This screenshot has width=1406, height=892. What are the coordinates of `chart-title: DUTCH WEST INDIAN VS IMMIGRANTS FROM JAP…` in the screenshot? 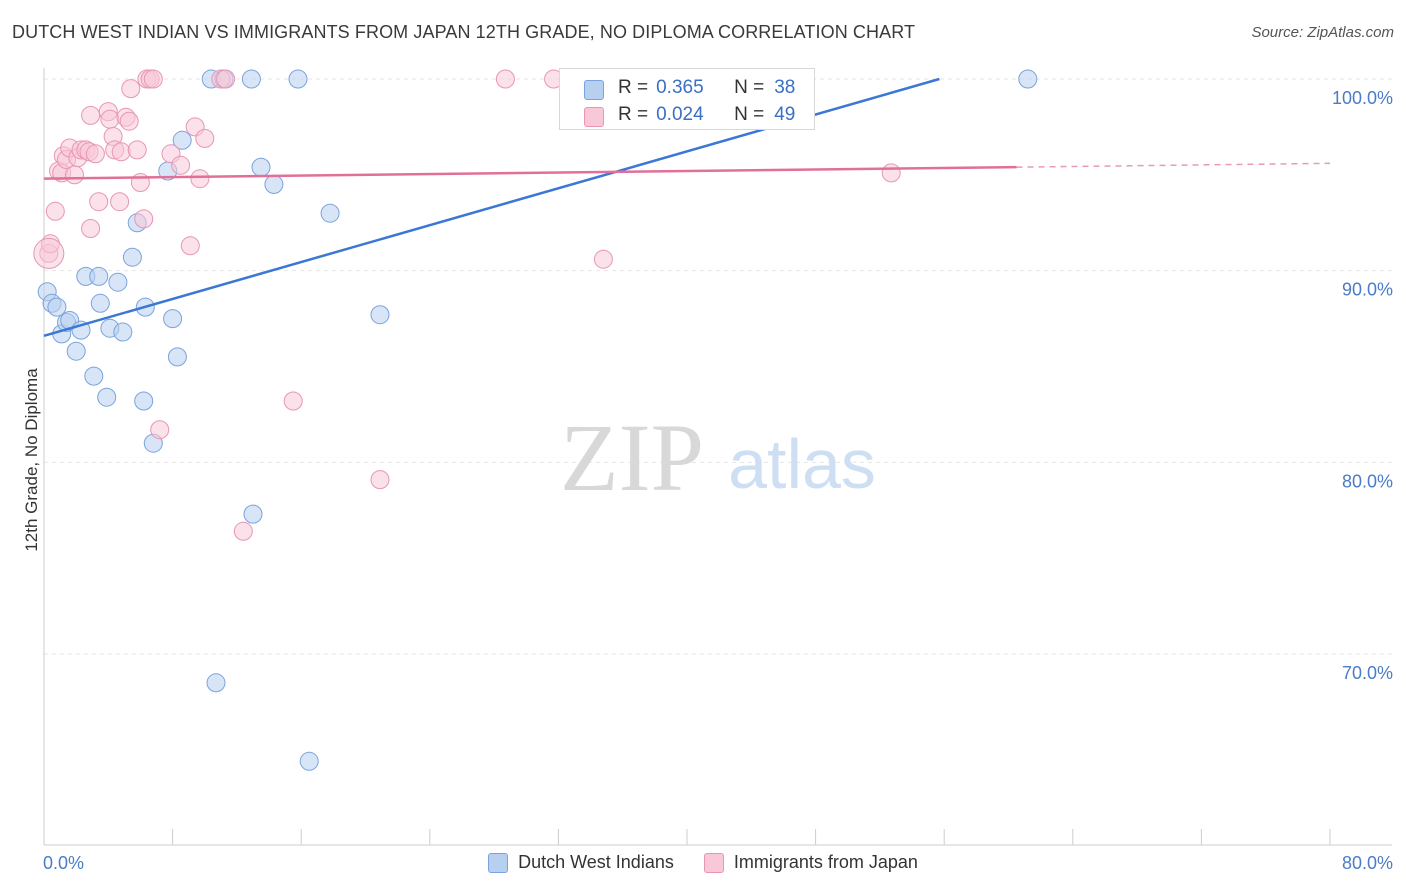 It's located at (464, 32).